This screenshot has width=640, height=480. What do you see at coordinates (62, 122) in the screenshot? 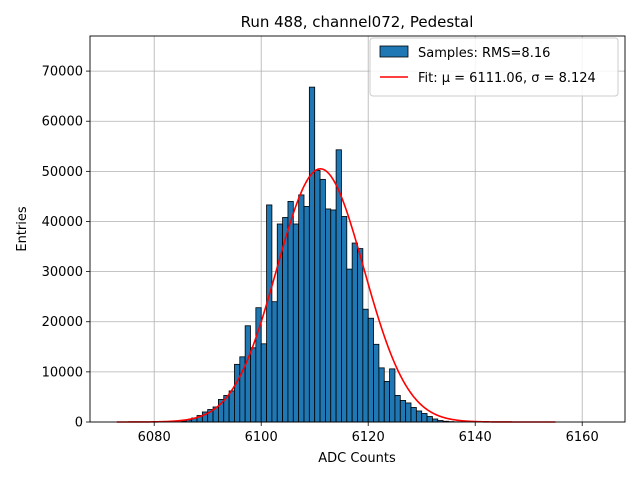
I see `y-tick-label: 60000` at bounding box center [62, 122].